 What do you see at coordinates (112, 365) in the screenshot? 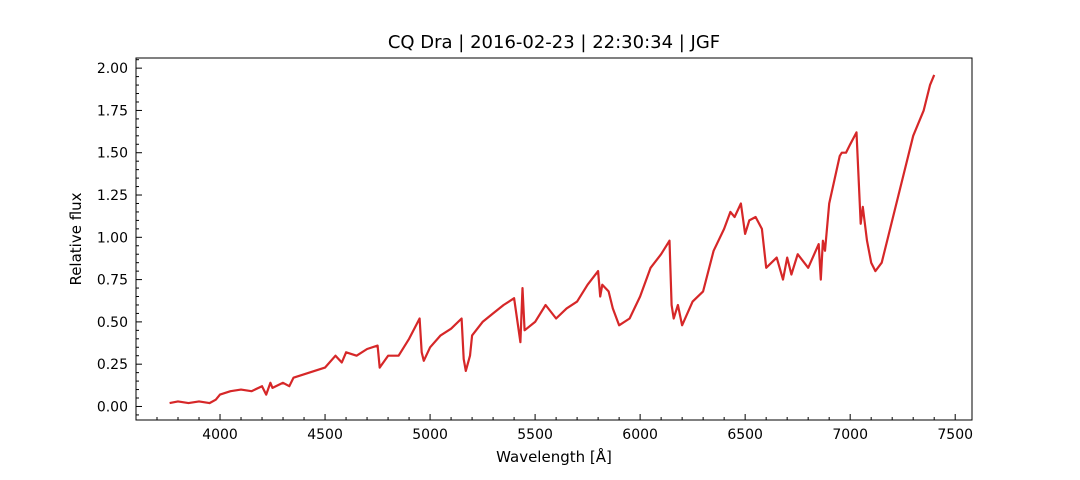
I see `y-tick-label: 0.25` at bounding box center [112, 365].